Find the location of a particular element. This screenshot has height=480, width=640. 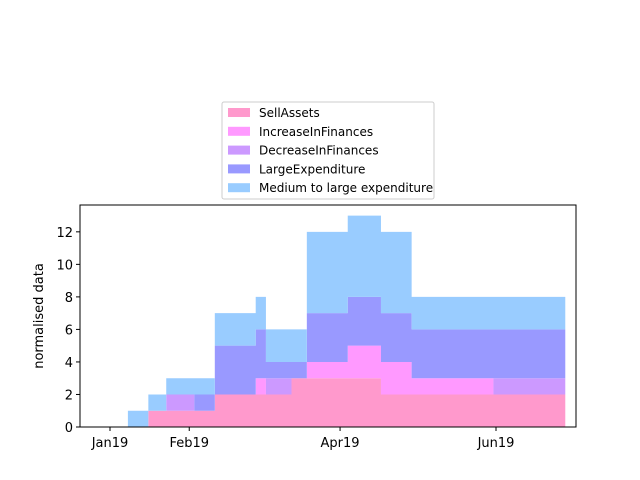

y-axis-title: normalised data is located at coordinates (39, 316).